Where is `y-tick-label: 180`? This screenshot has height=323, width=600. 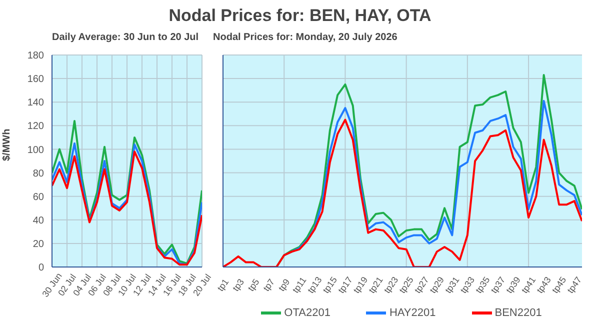
y-tick-label: 180 is located at coordinates (35, 56).